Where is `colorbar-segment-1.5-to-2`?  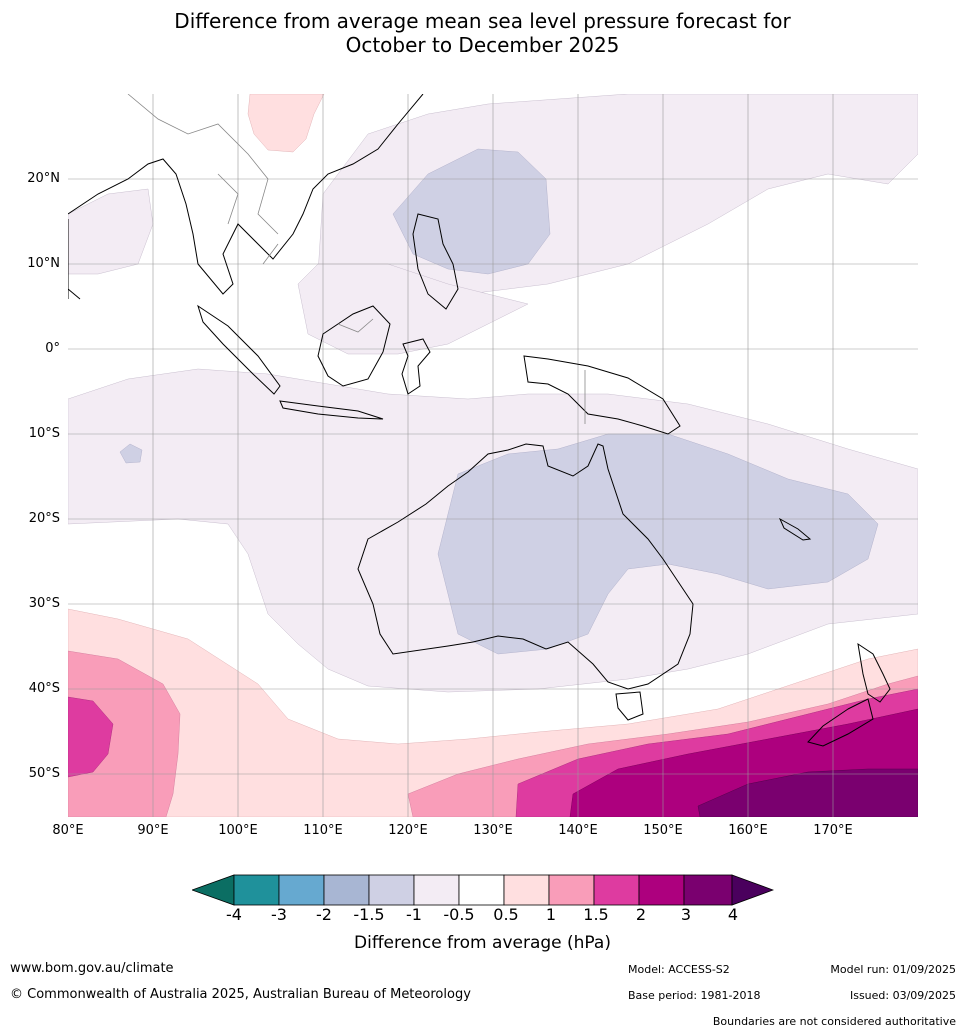 colorbar-segment-1.5-to-2 is located at coordinates (616, 890).